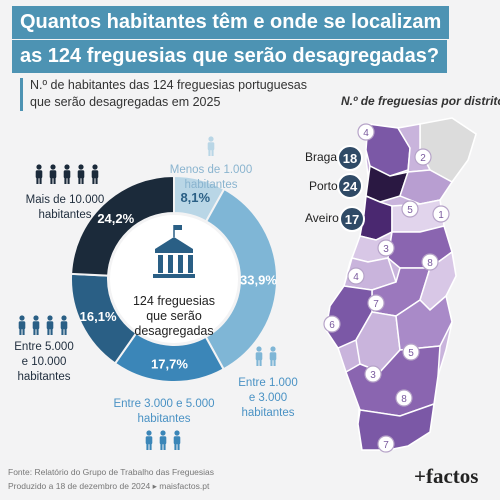 The image size is (500, 500). What do you see at coordinates (420, 101) in the screenshot?
I see `map-title: N.º de freguesias por distrito` at bounding box center [420, 101].